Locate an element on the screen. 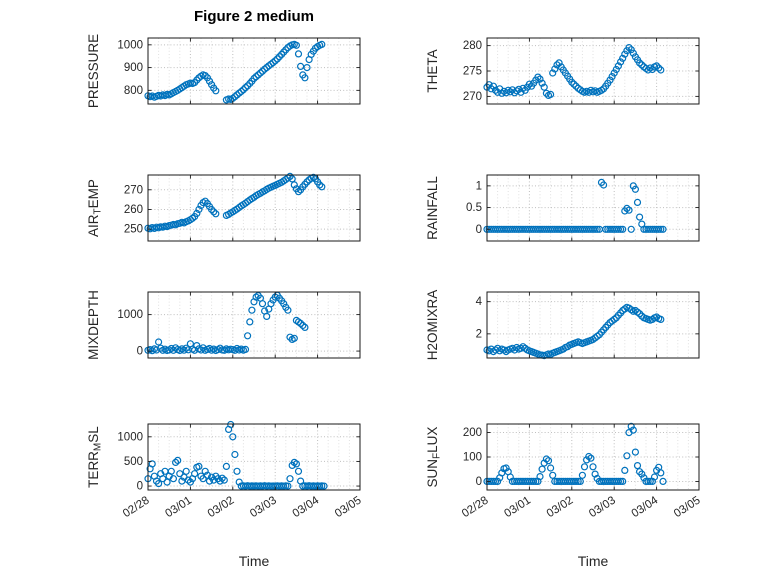 This screenshot has width=778, height=583. subplot-rainfall: 0 0.5 1 RAINFALL is located at coordinates (562, 208).